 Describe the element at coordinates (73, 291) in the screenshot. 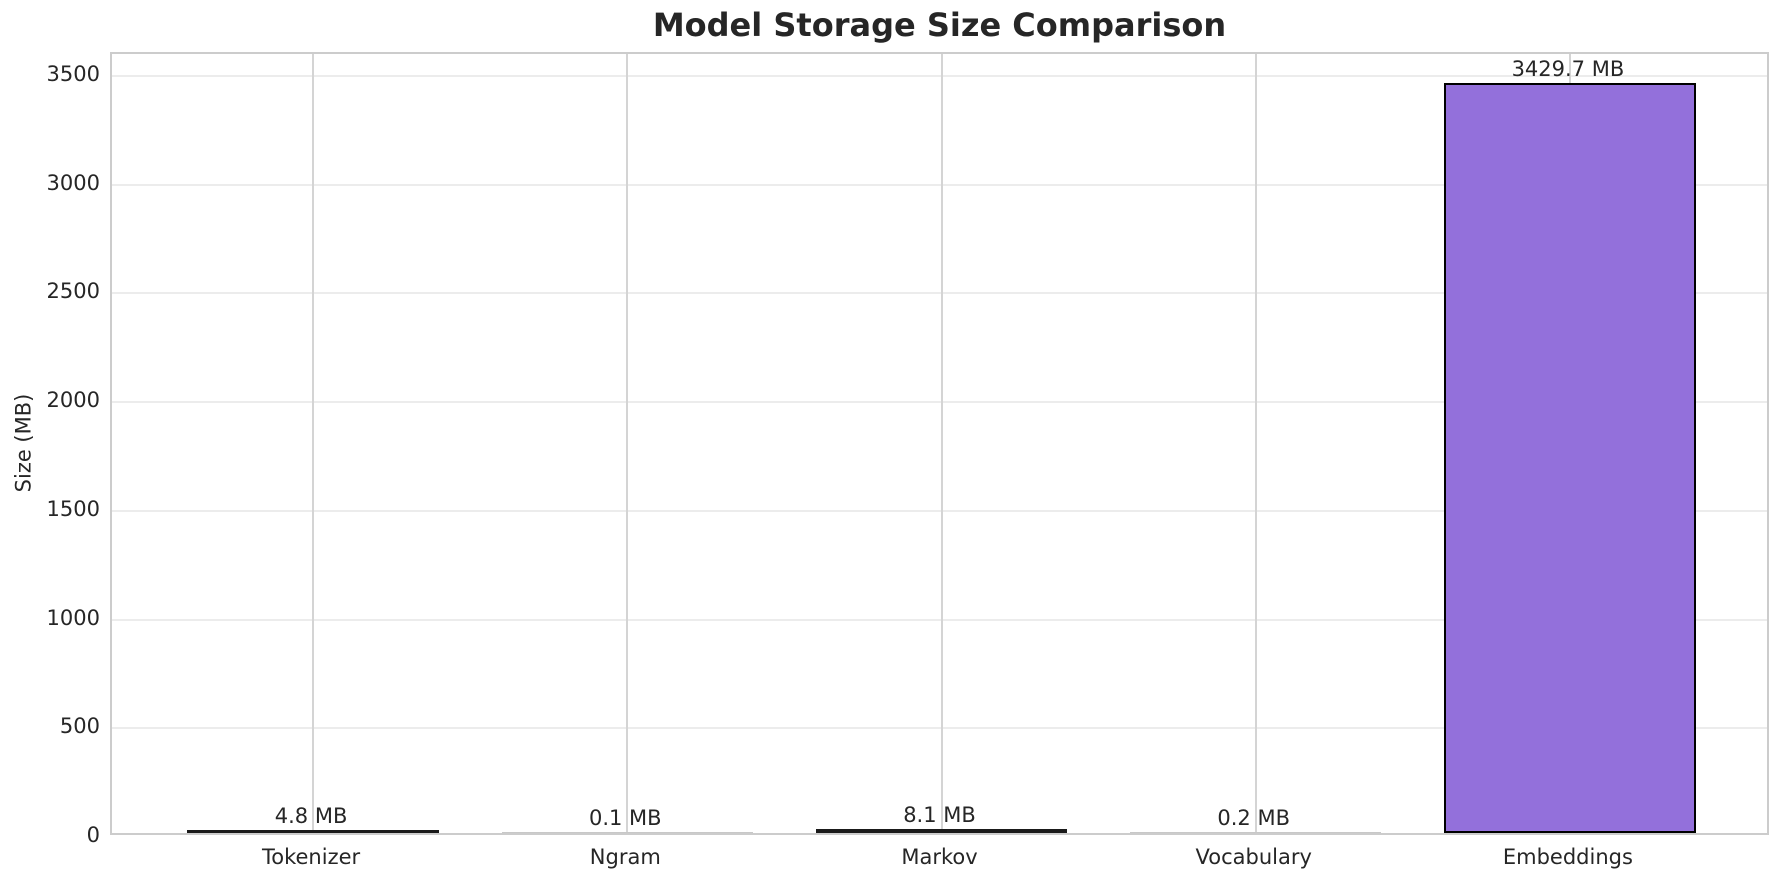

I see `y-tick-label: 2500` at that location.